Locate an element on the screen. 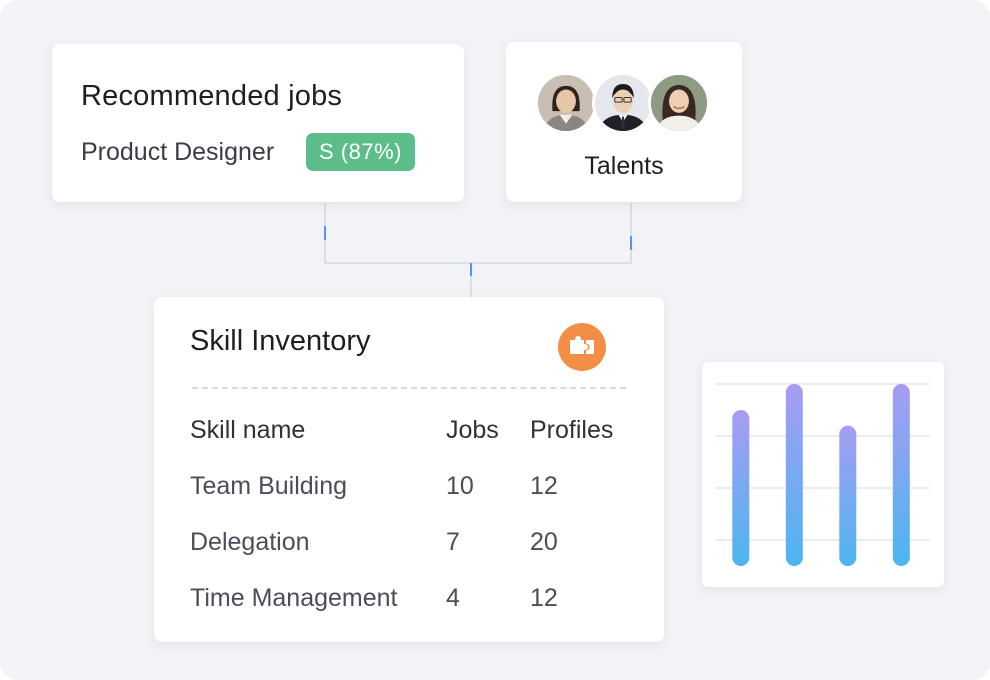  bar-chart-card is located at coordinates (823, 474).